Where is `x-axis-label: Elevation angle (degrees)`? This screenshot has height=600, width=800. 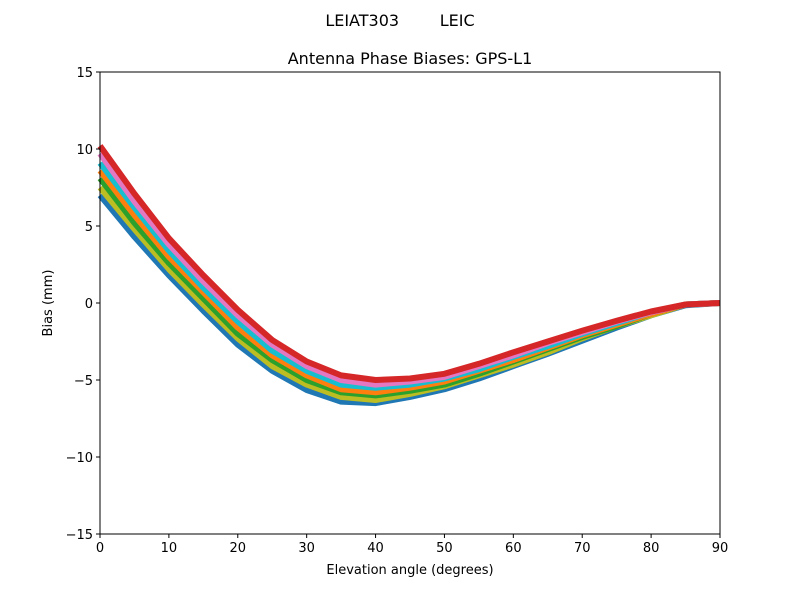
x-axis-label: Elevation angle (degrees) is located at coordinates (409, 570).